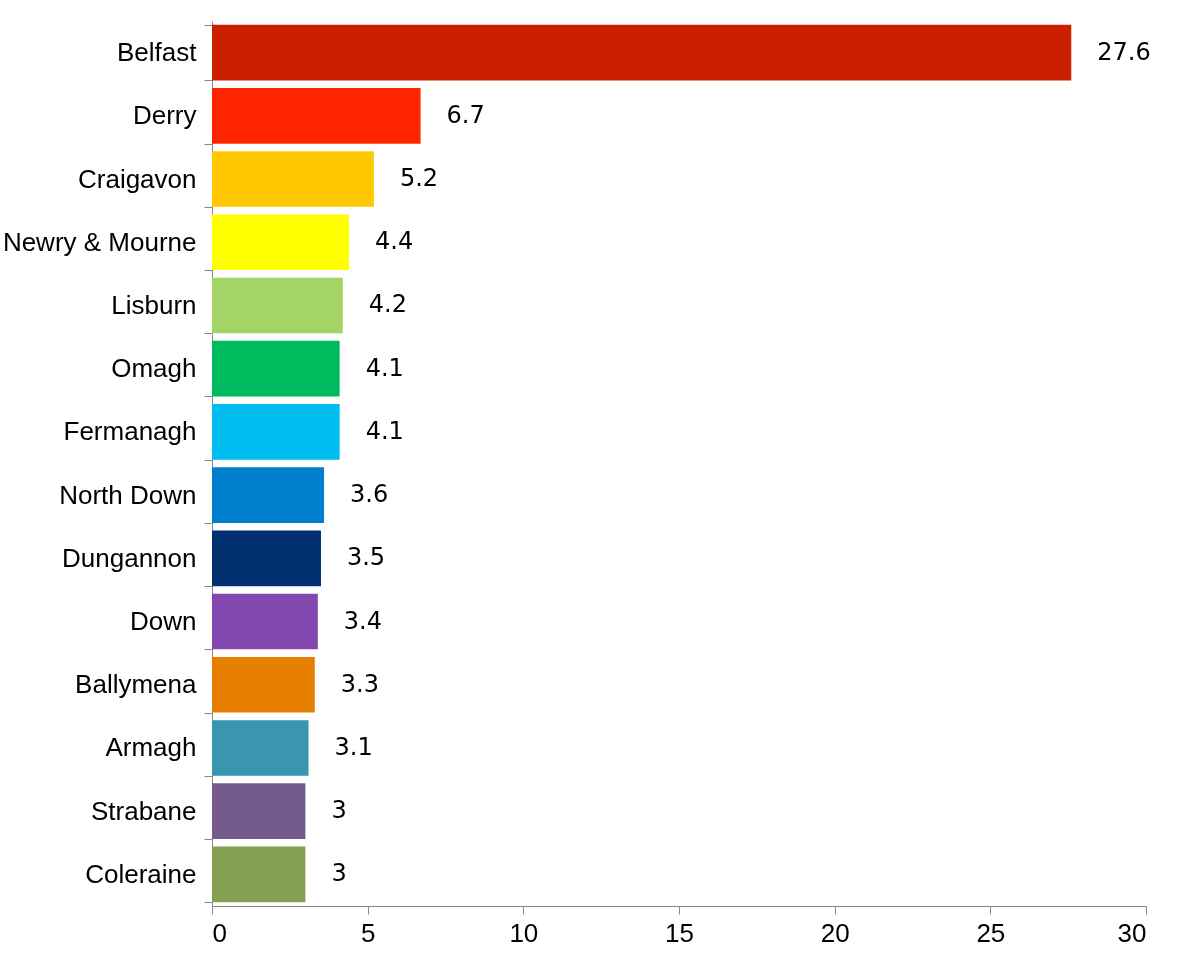  I want to click on y-tick-label: Dungannon, so click(129, 557).